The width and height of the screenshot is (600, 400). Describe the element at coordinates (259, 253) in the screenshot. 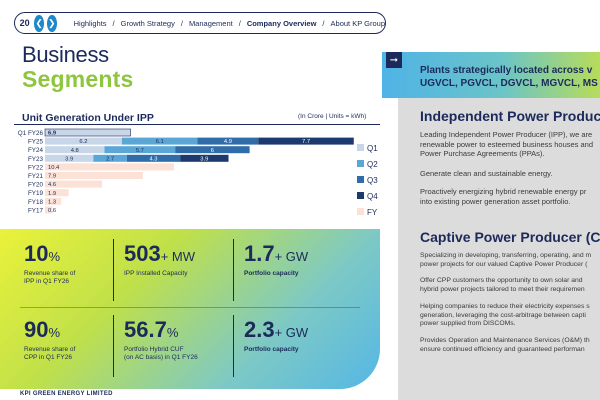

I see `metric-value: 1.7` at that location.